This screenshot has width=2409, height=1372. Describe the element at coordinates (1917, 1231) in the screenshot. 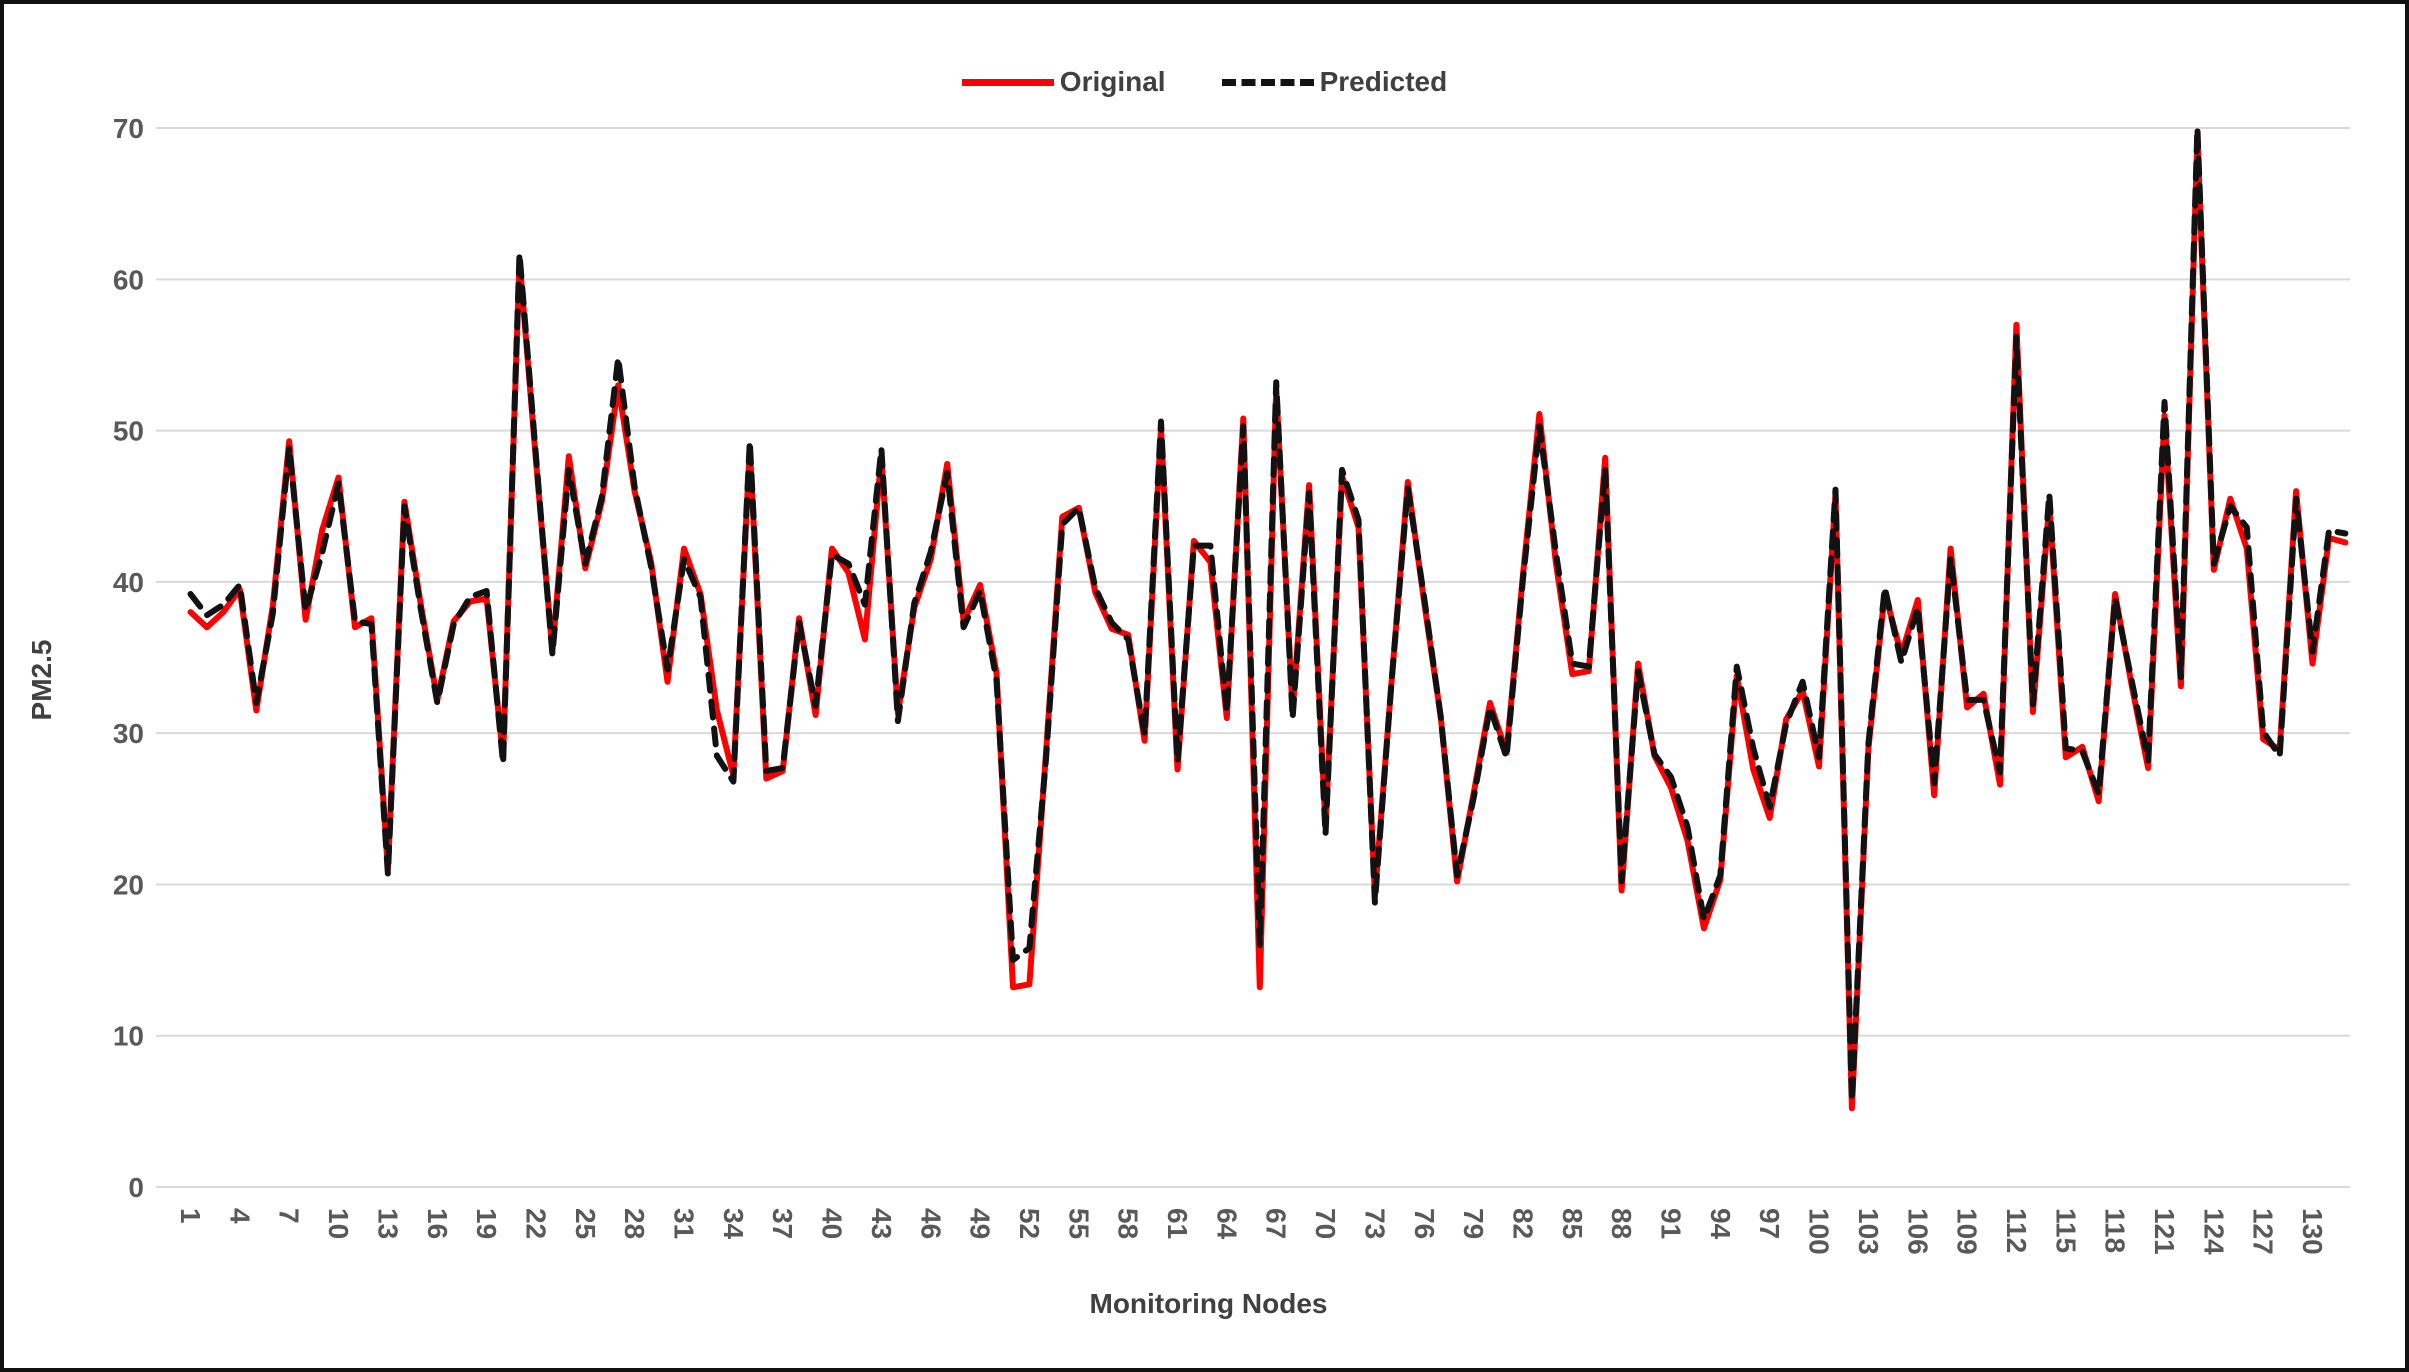

I see `x-tick-label: 106` at that location.